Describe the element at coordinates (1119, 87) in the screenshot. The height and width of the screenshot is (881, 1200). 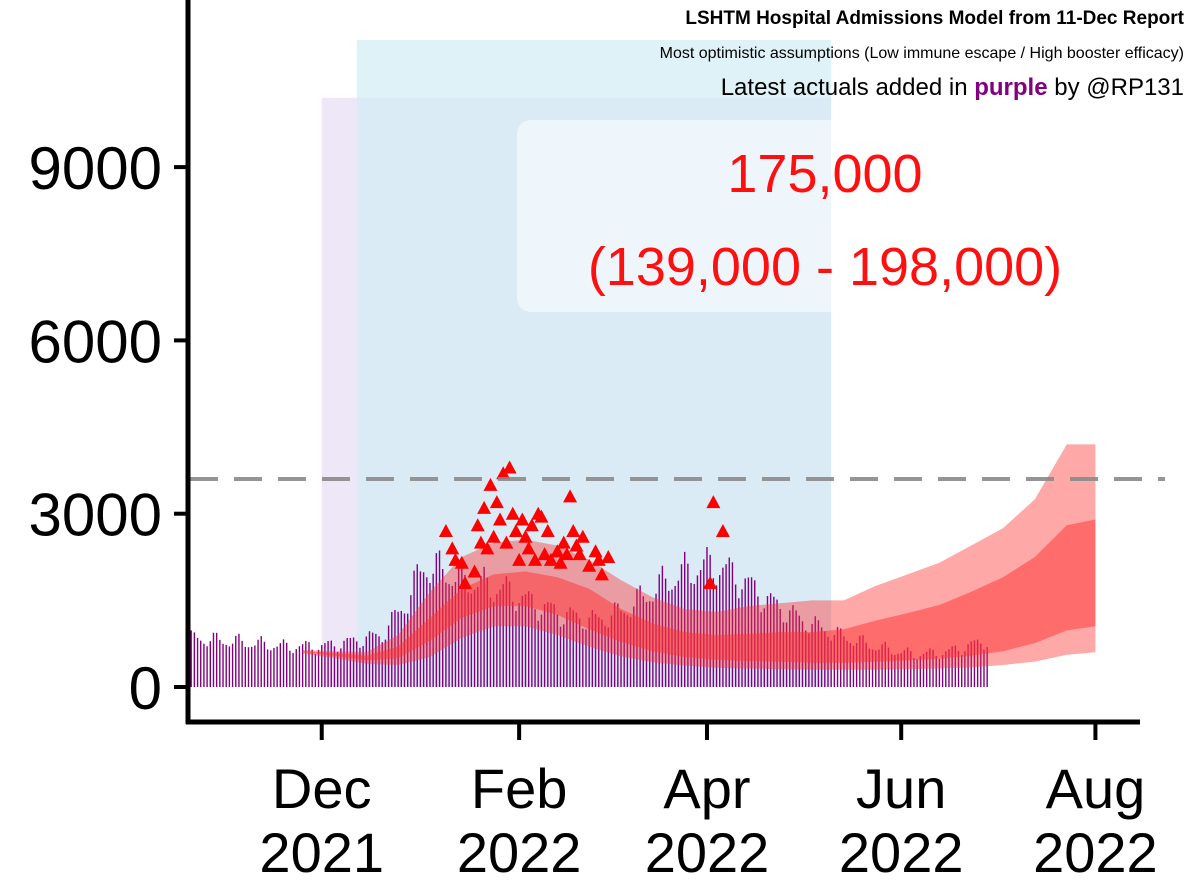
I see `note-suffix: by @RP131` at that location.